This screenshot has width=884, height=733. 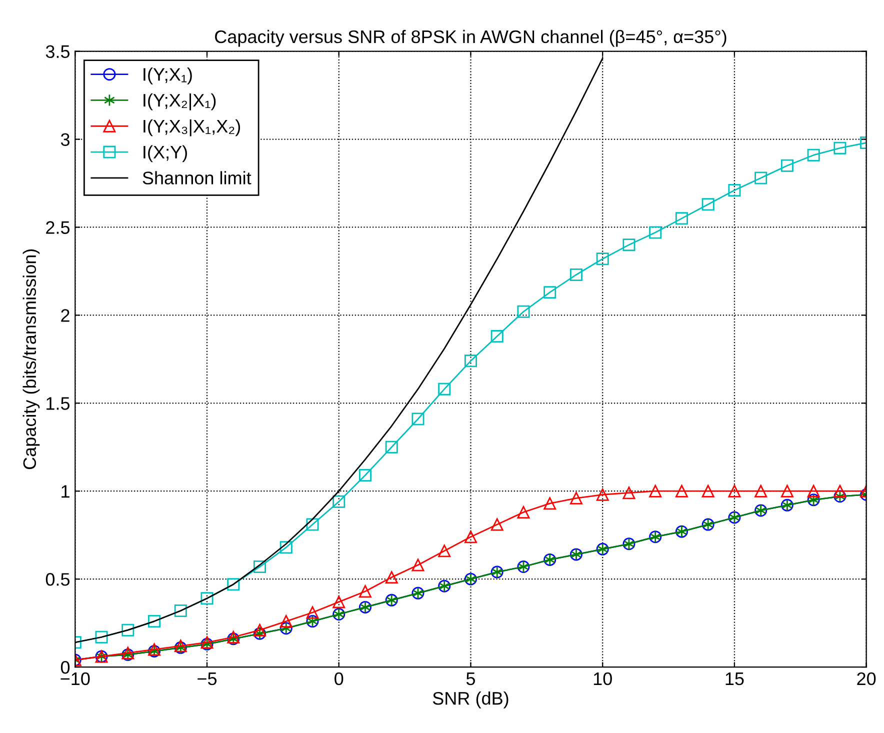 I want to click on legend-label: I(Y;X₃|X₁,X₂), so click(x=192, y=127).